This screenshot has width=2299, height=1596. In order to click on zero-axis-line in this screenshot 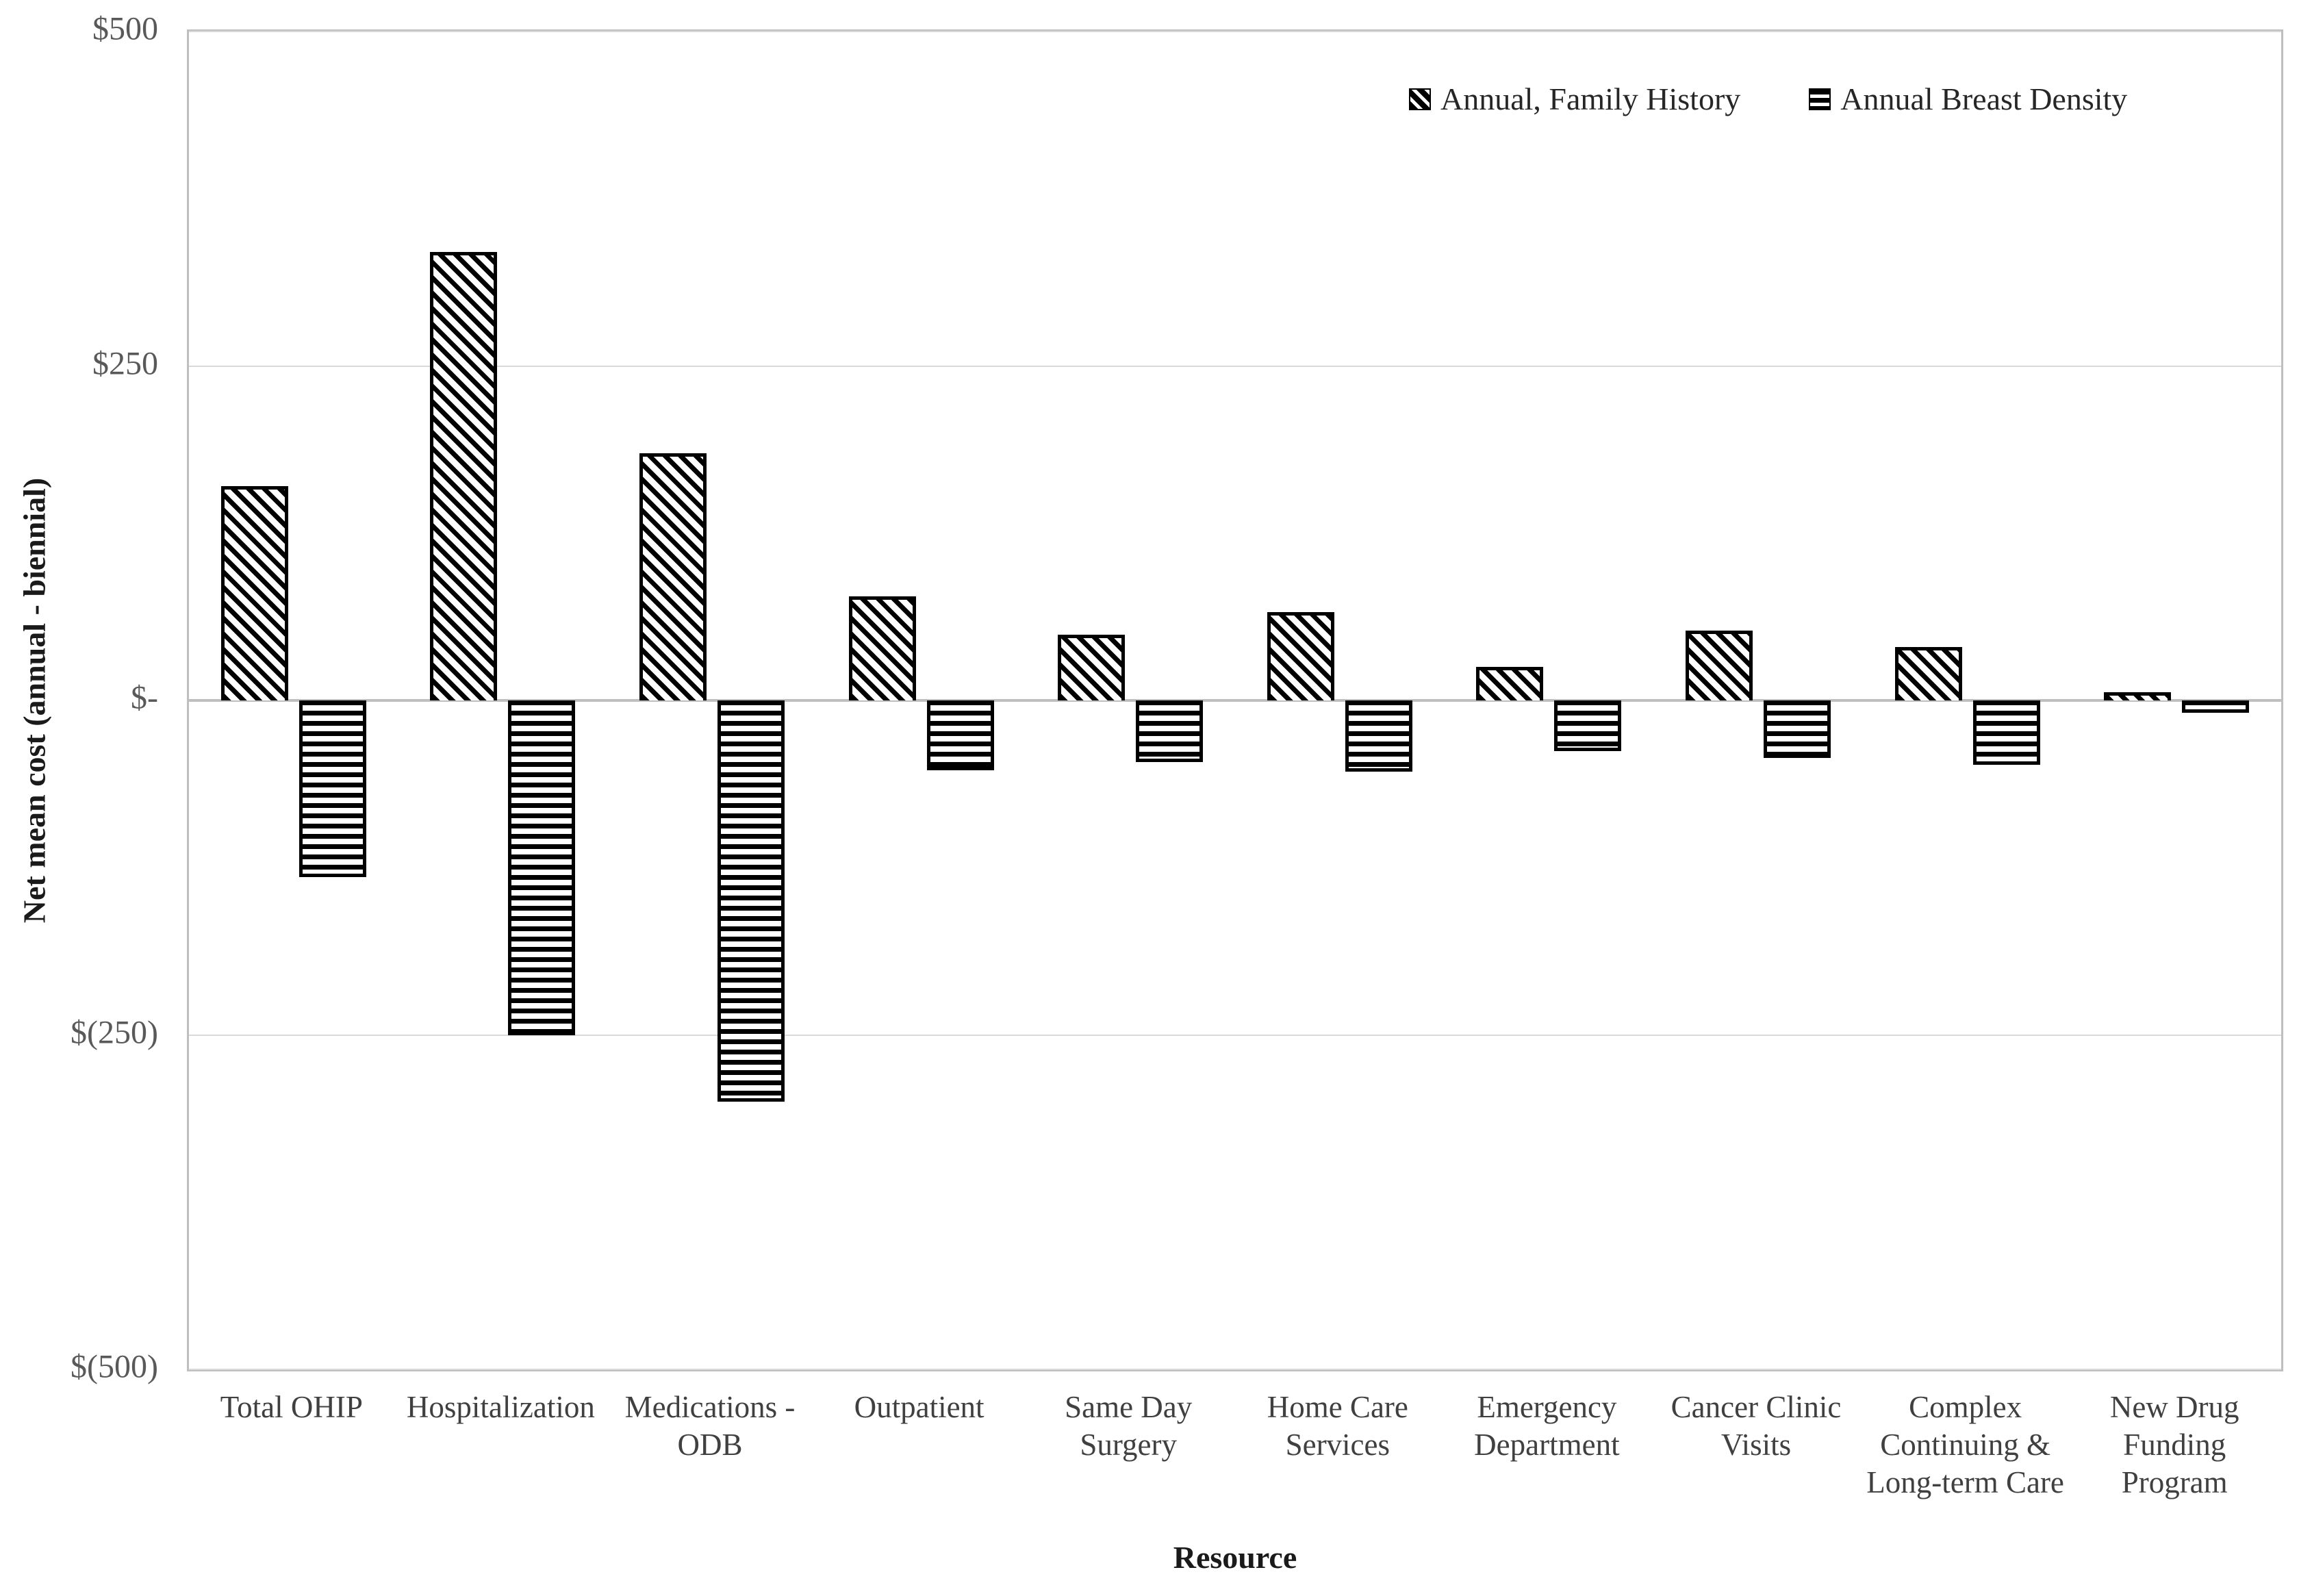, I will do `click(1235, 700)`.